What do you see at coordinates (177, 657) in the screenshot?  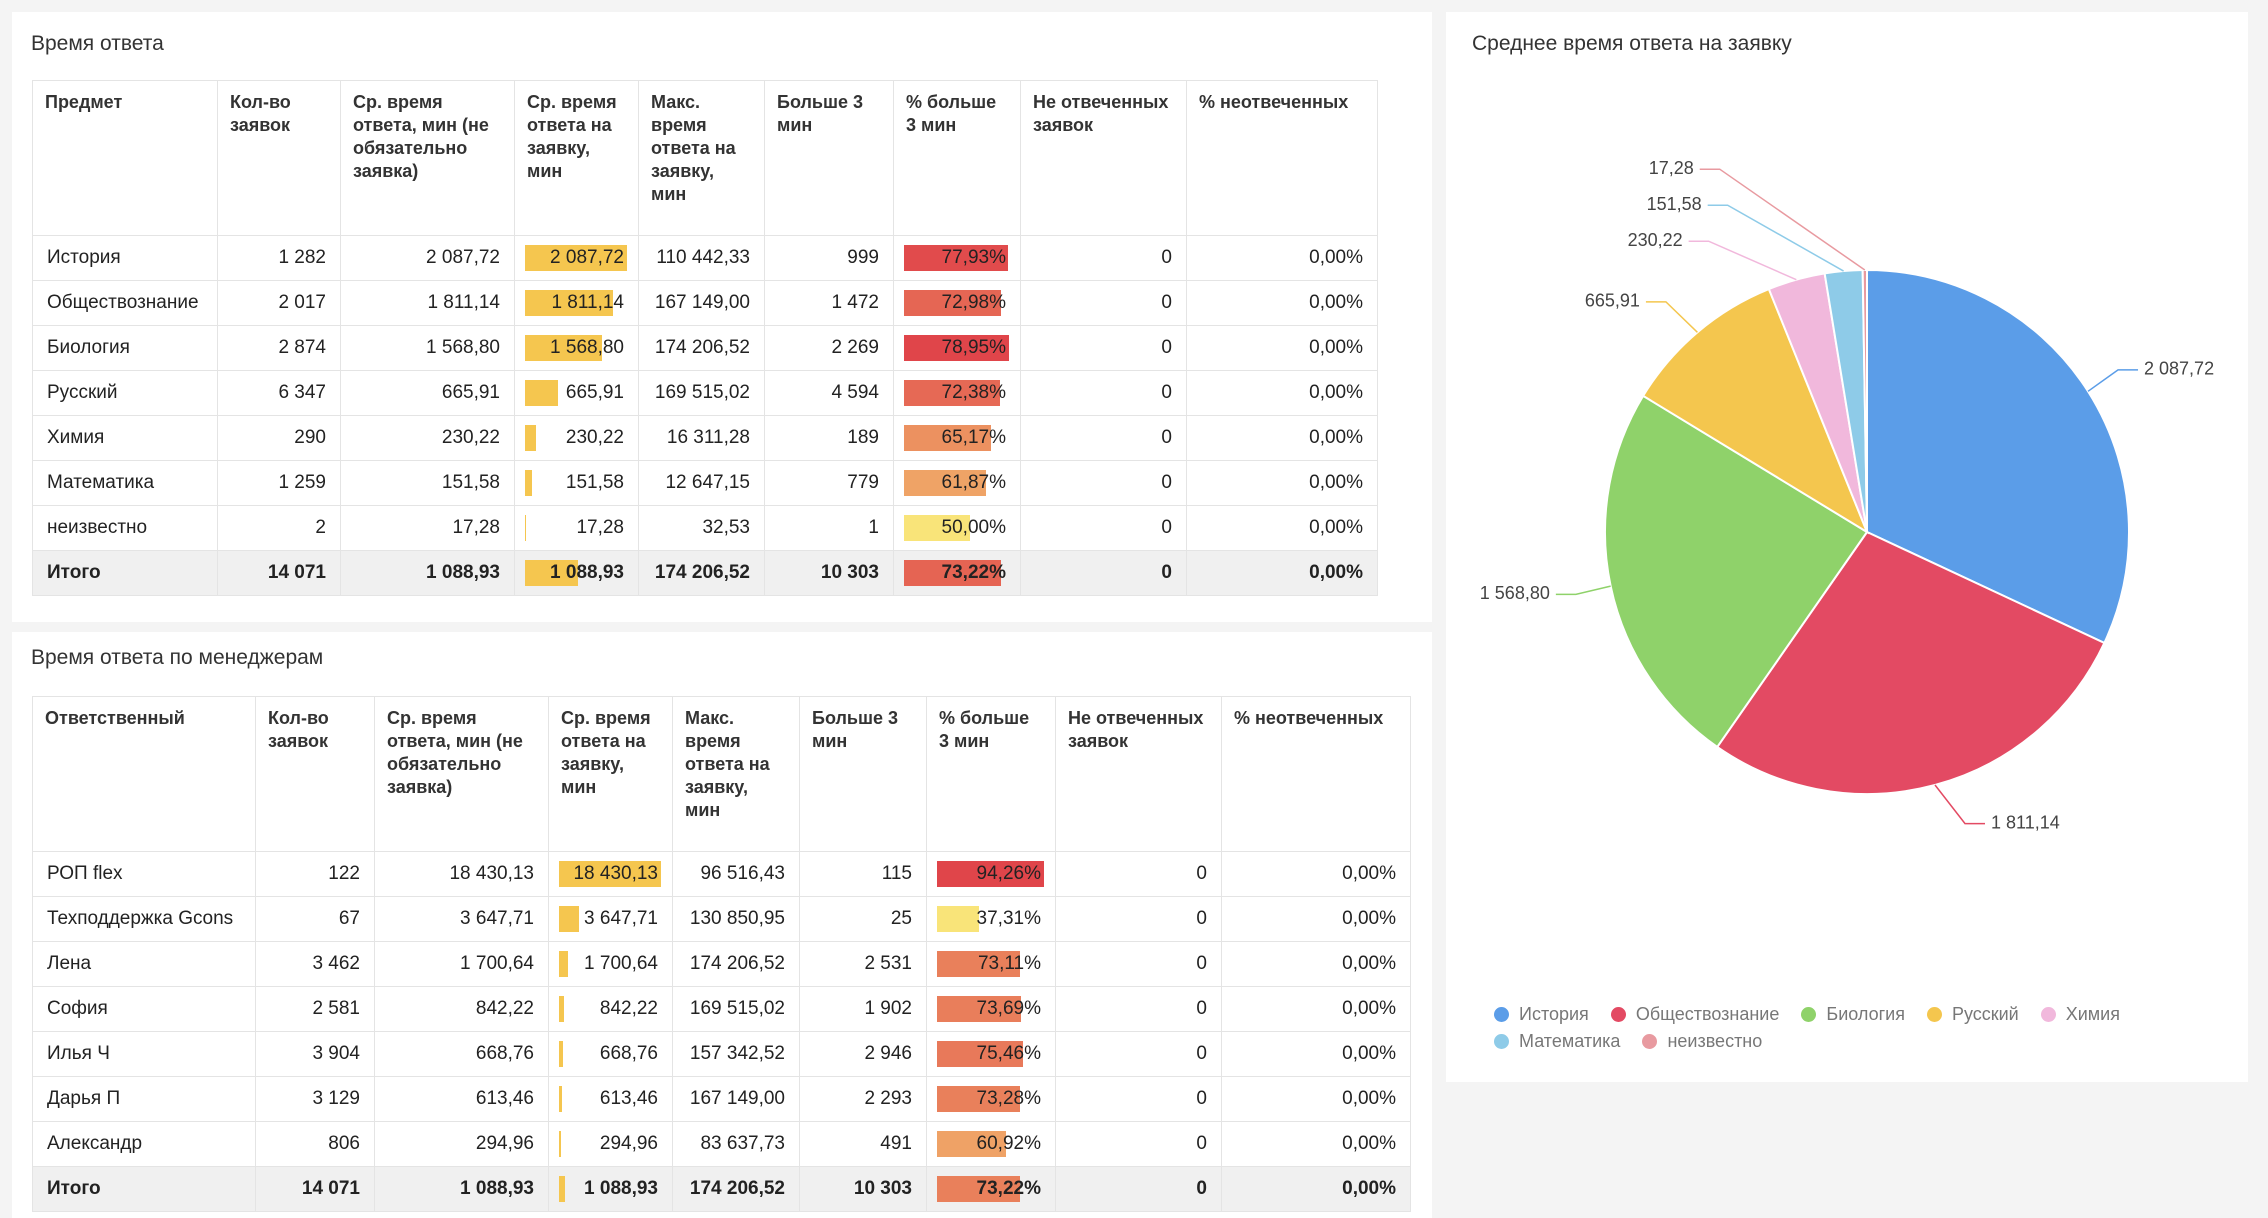 I see `table-title: Время ответа по менеджерам` at bounding box center [177, 657].